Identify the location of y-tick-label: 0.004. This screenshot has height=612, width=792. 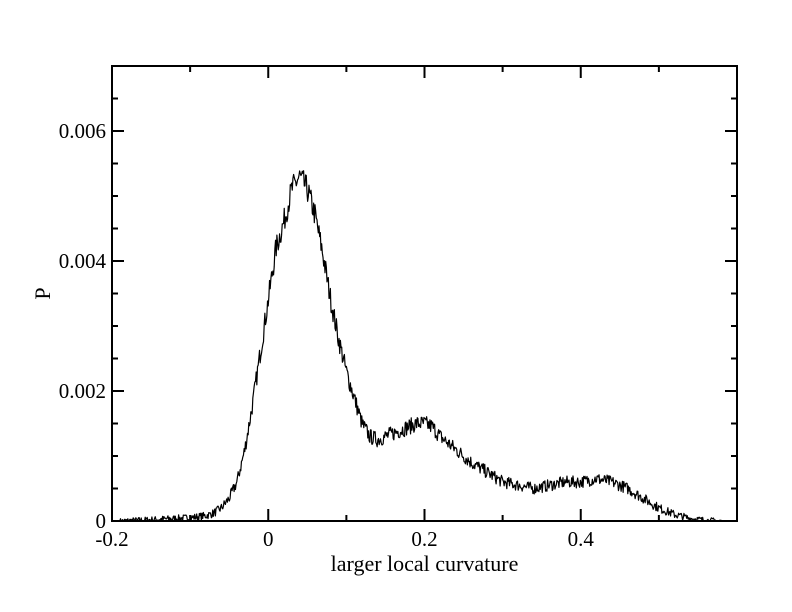
(83, 261).